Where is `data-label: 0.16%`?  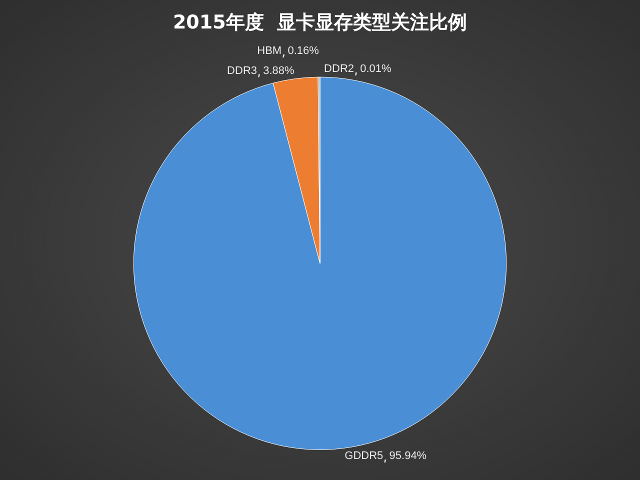 data-label: 0.16% is located at coordinates (304, 51).